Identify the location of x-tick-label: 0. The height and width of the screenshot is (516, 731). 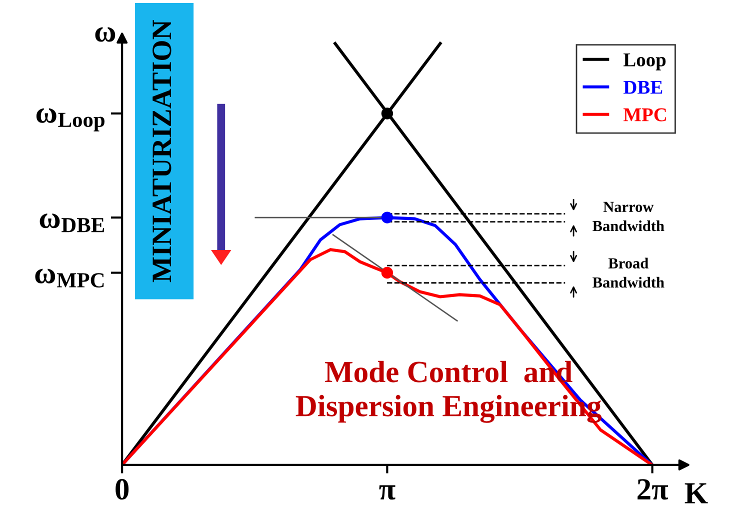
(122, 489).